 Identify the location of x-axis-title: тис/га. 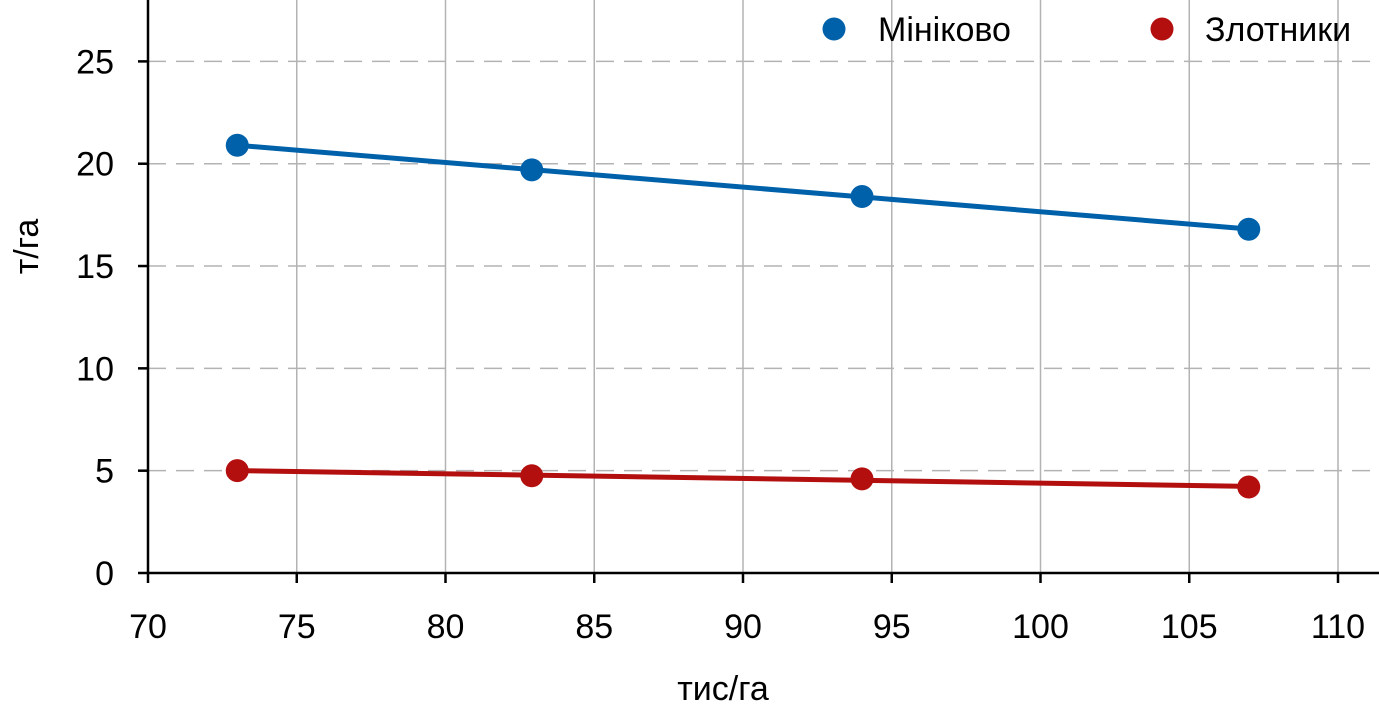
(723, 687).